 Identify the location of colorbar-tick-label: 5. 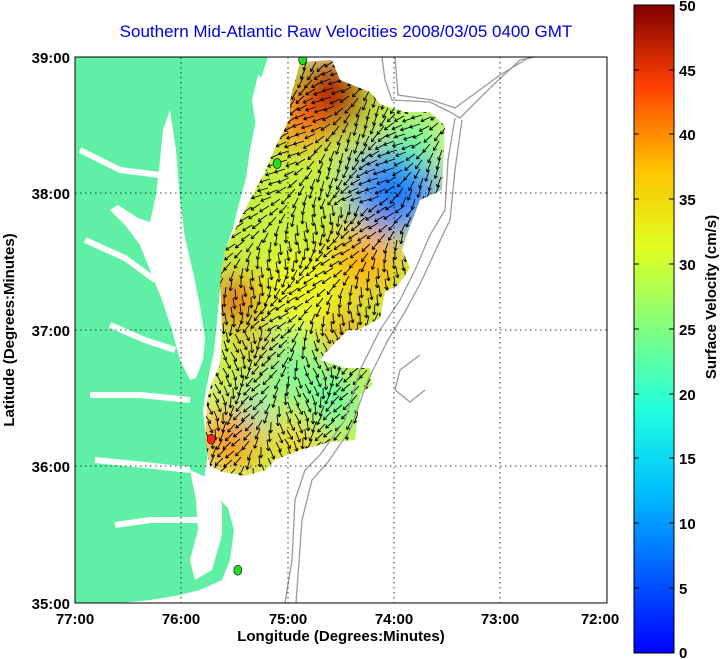
(683, 589).